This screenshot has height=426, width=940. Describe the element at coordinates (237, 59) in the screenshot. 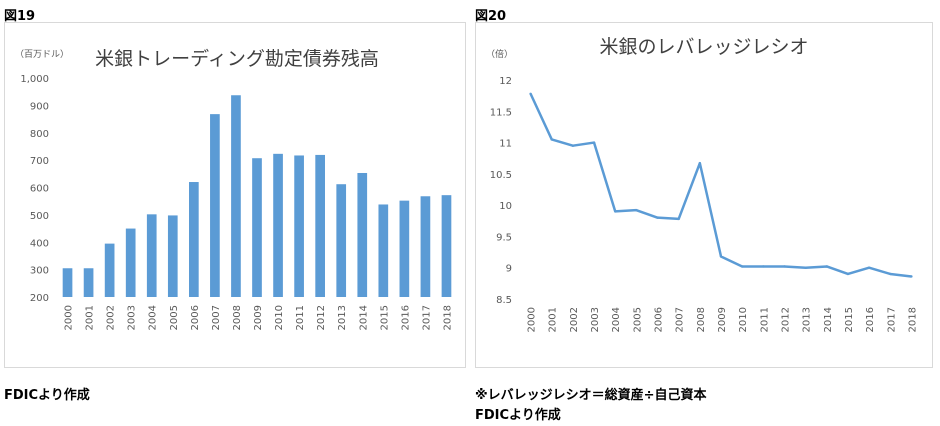

I see `chart-title: 米銀トレーディング勘定債券残高` at that location.